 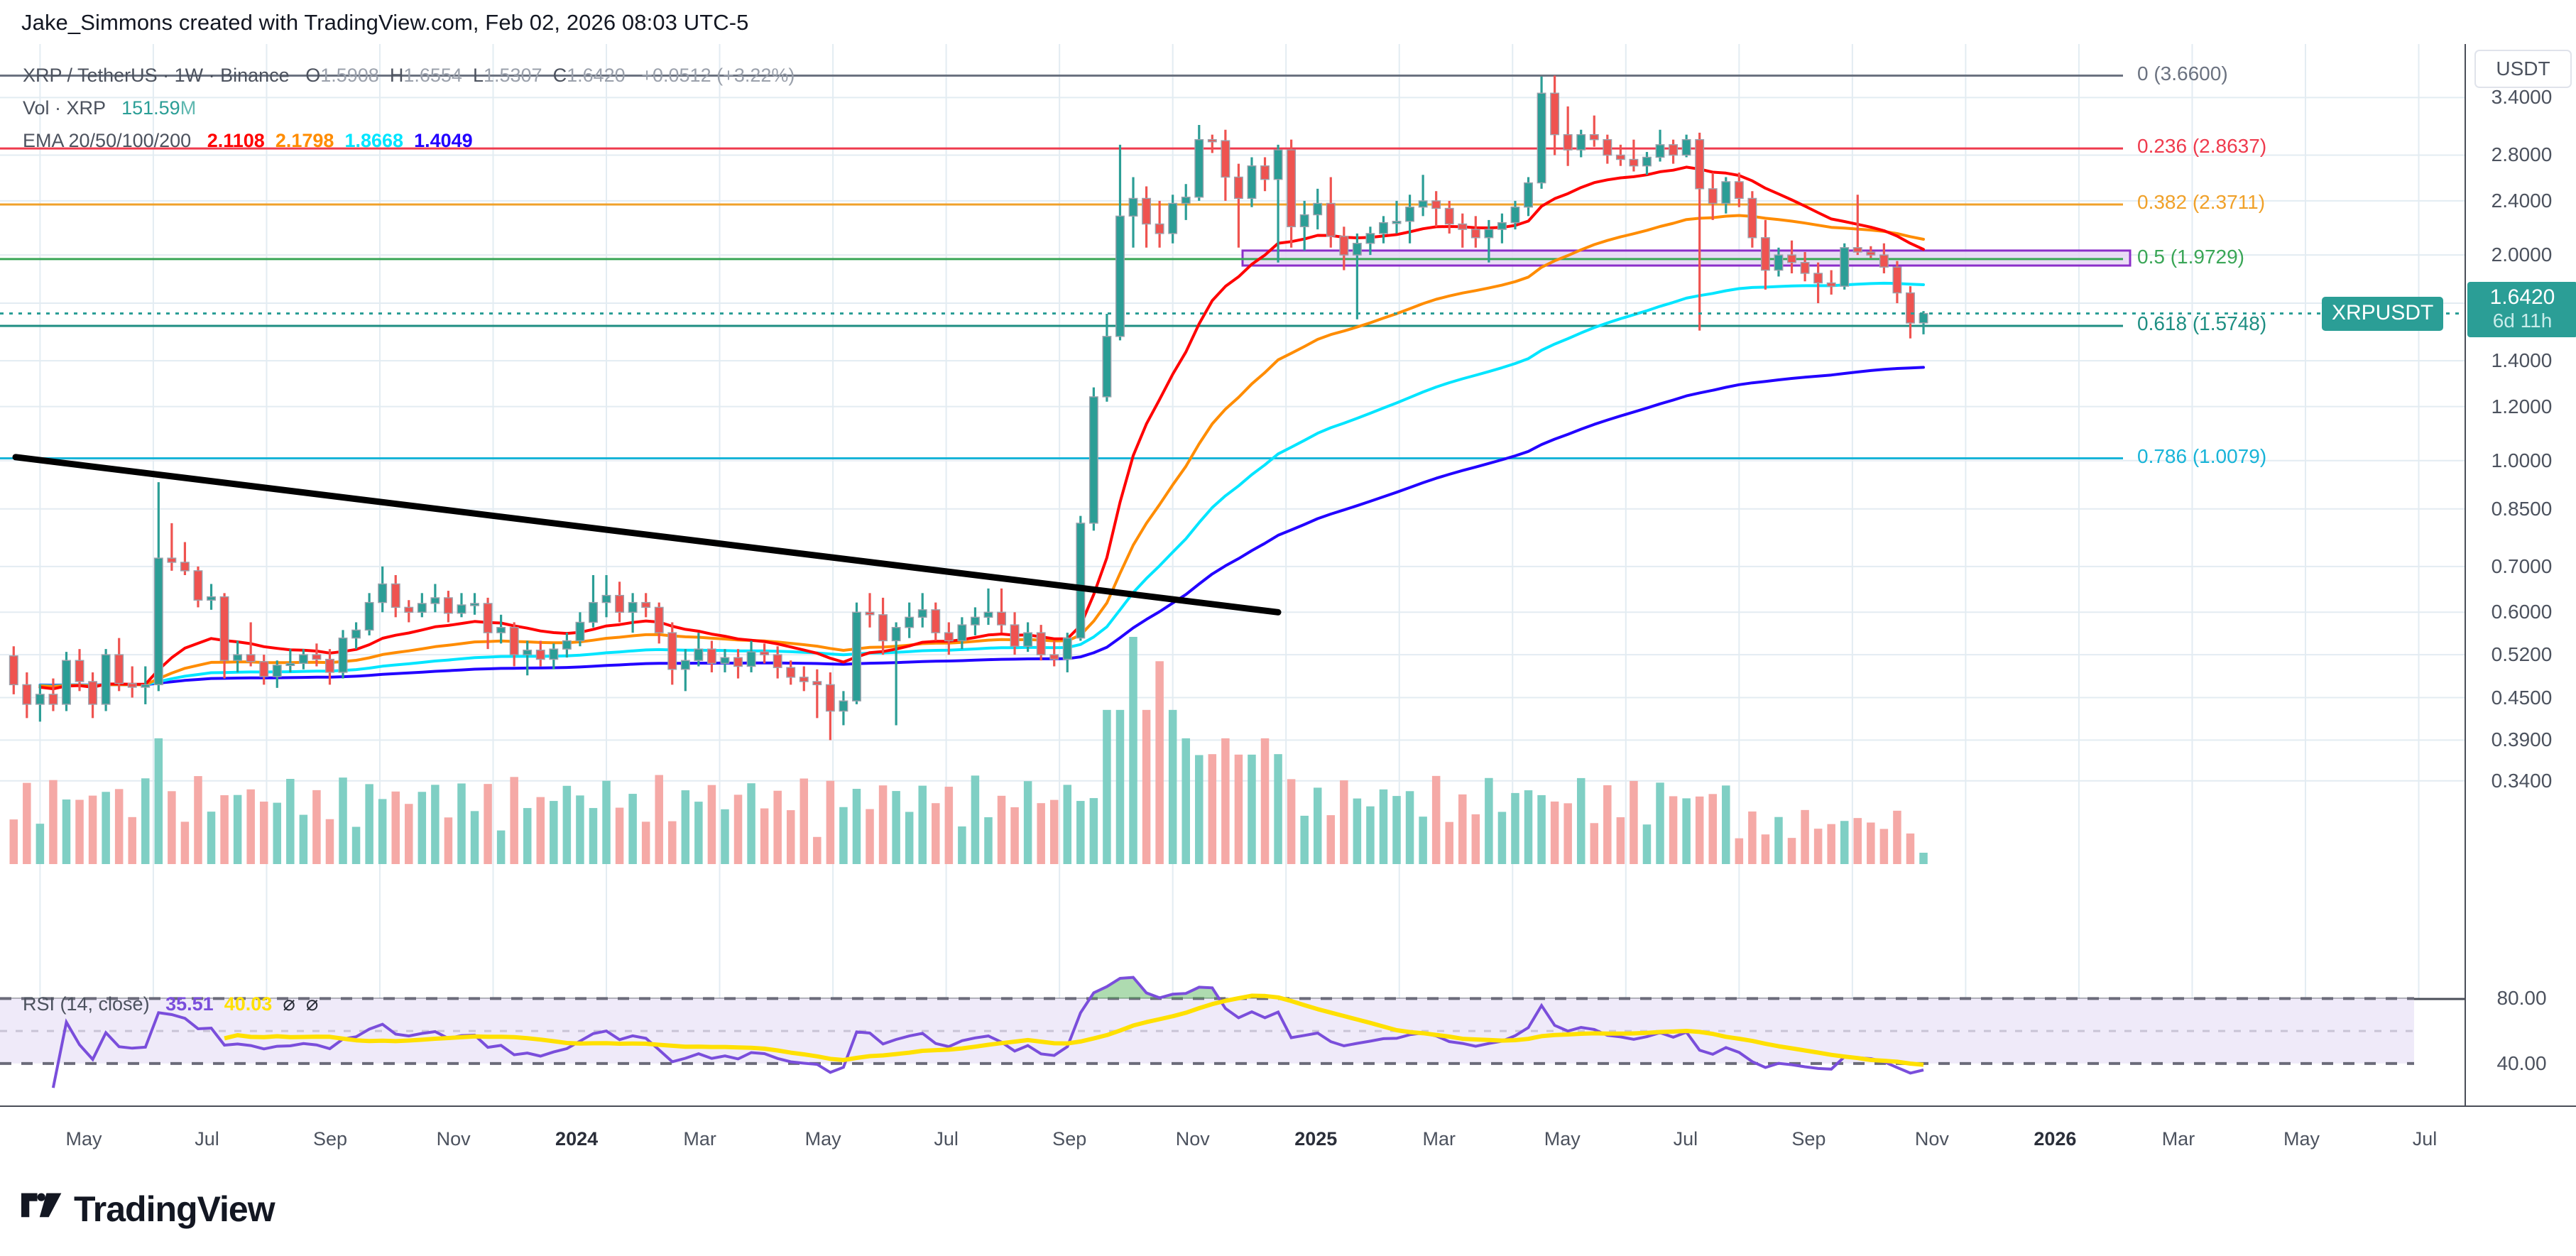 What do you see at coordinates (2521, 998) in the screenshot?
I see `rsi-tick-label: 80.00` at bounding box center [2521, 998].